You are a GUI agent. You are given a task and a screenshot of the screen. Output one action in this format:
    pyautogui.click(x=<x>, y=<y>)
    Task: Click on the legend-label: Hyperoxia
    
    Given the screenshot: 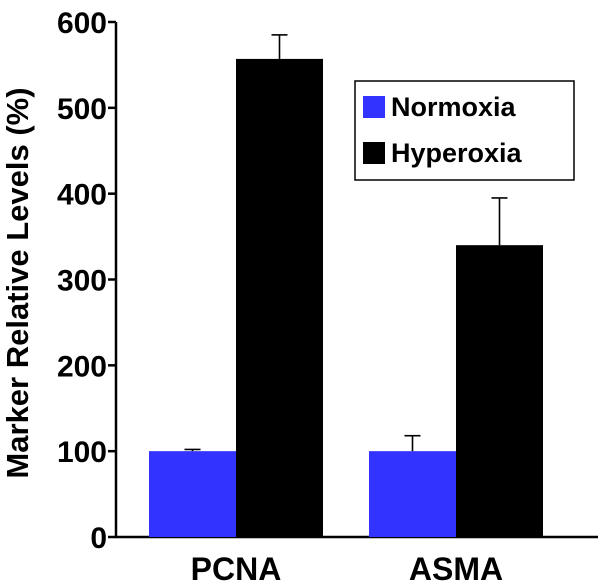 What is the action you would take?
    pyautogui.click(x=457, y=153)
    